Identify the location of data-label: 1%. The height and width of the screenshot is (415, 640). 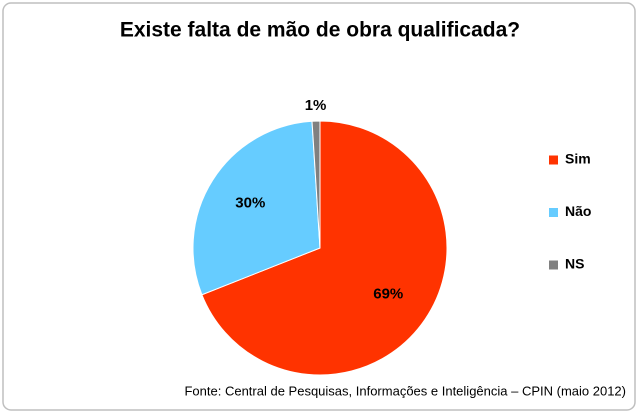
(316, 105).